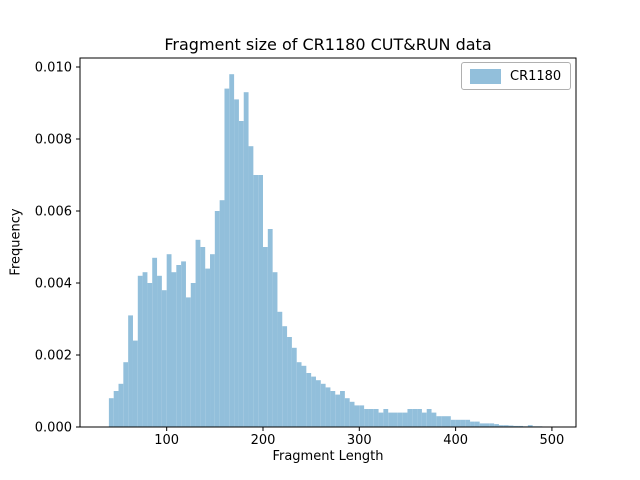 This screenshot has height=480, width=640. I want to click on legend-label: CR1180, so click(536, 76).